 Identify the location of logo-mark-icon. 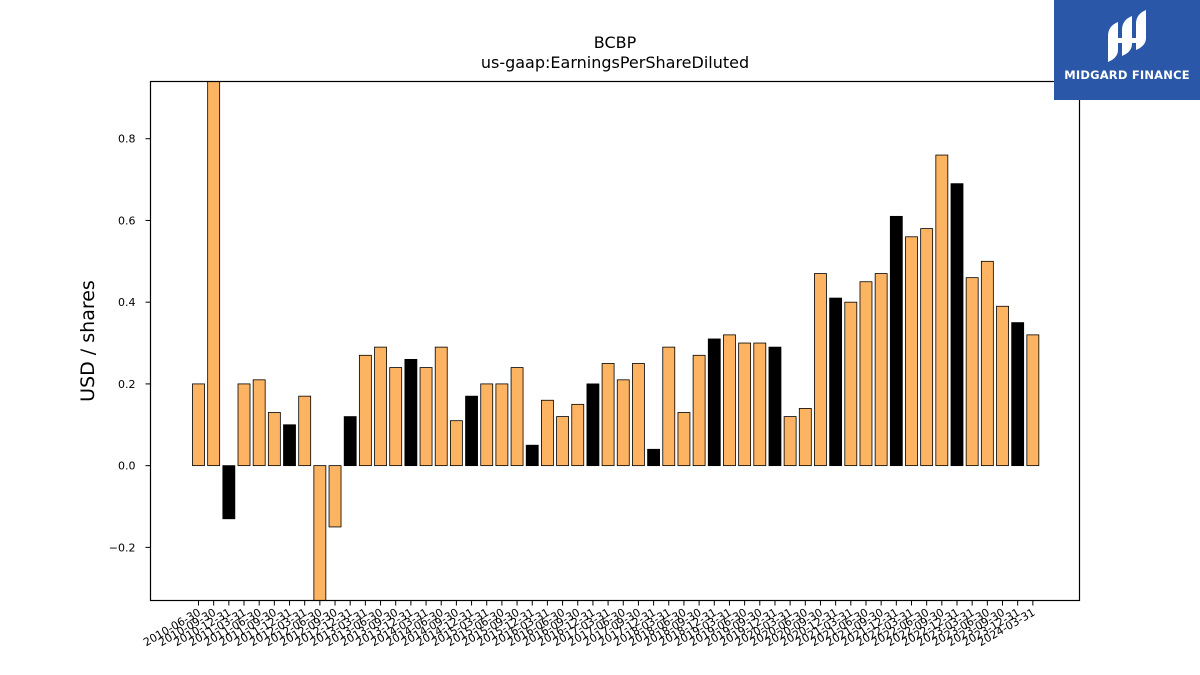
(1127, 36).